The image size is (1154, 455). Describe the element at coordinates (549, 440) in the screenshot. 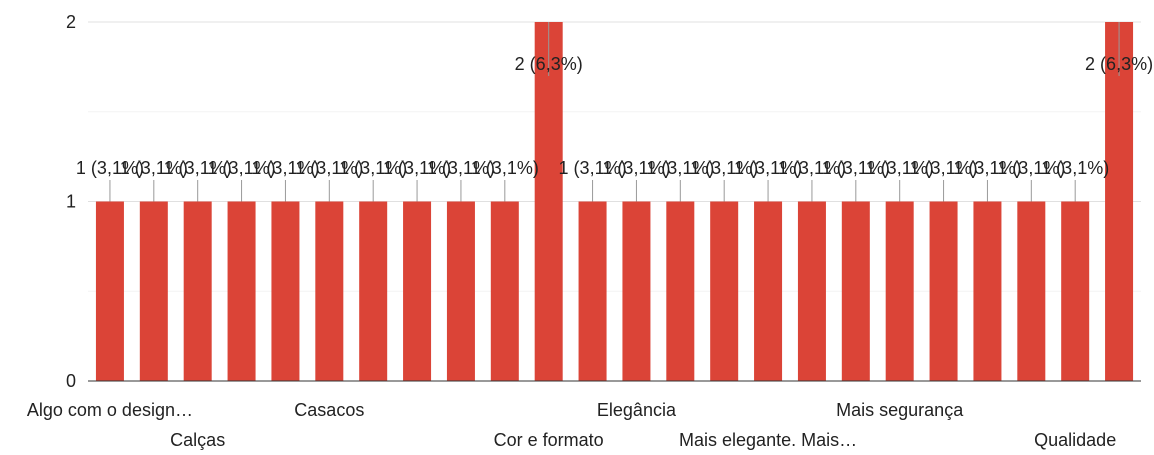

I see `x-tick-label: Cor e formato` at that location.